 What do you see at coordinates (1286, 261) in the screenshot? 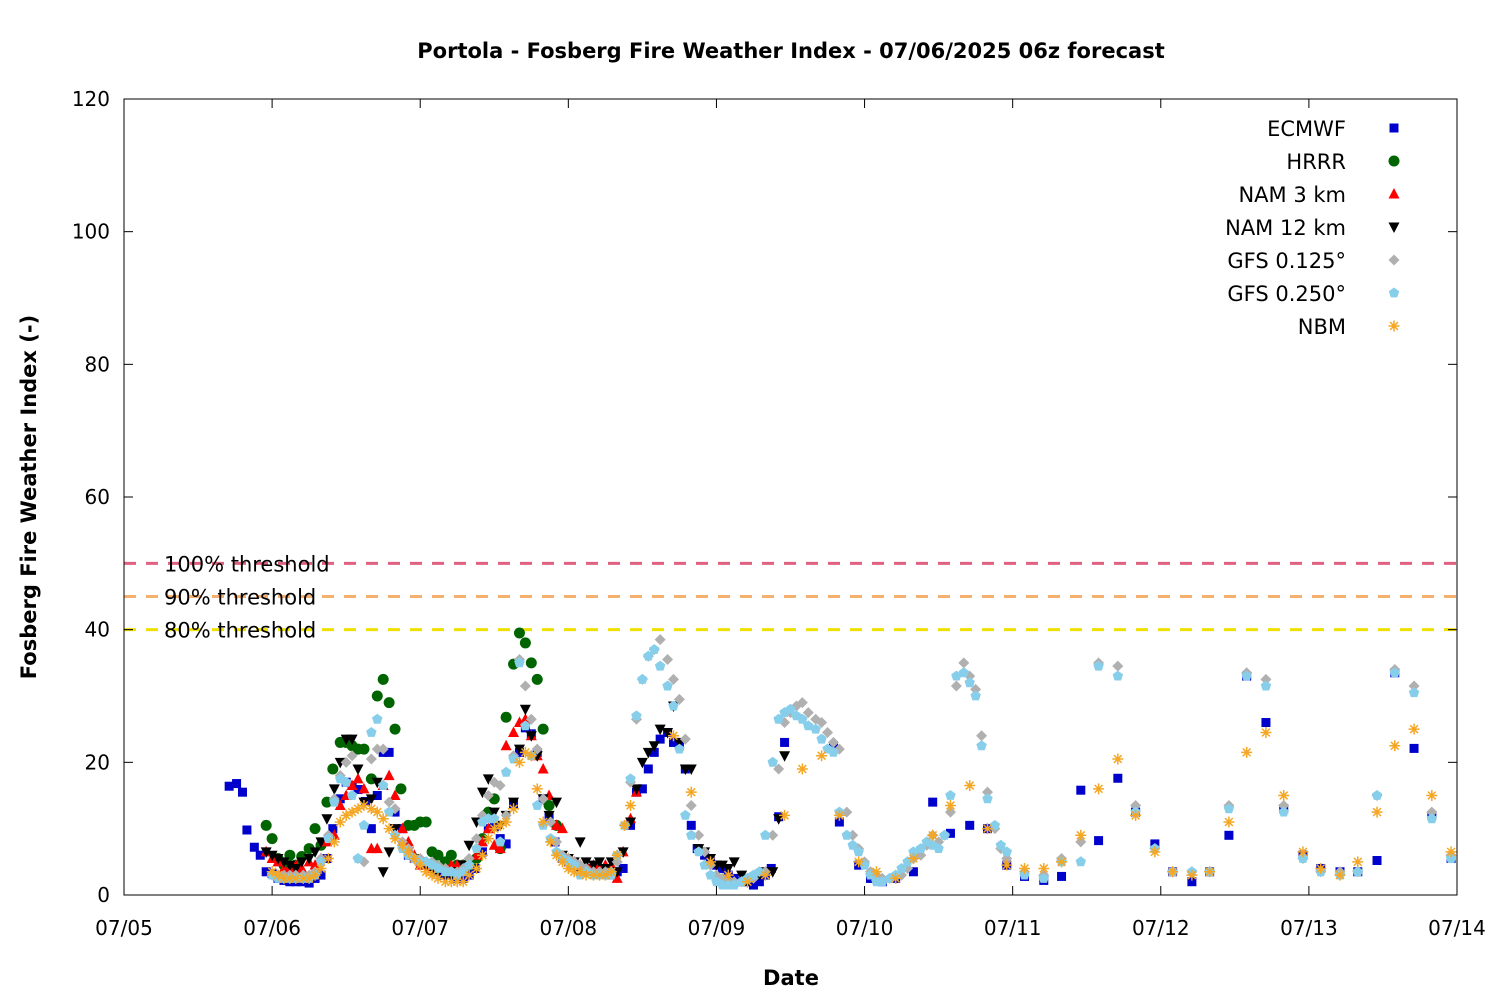
I see `legend-label: GFS 0.125°` at bounding box center [1286, 261].